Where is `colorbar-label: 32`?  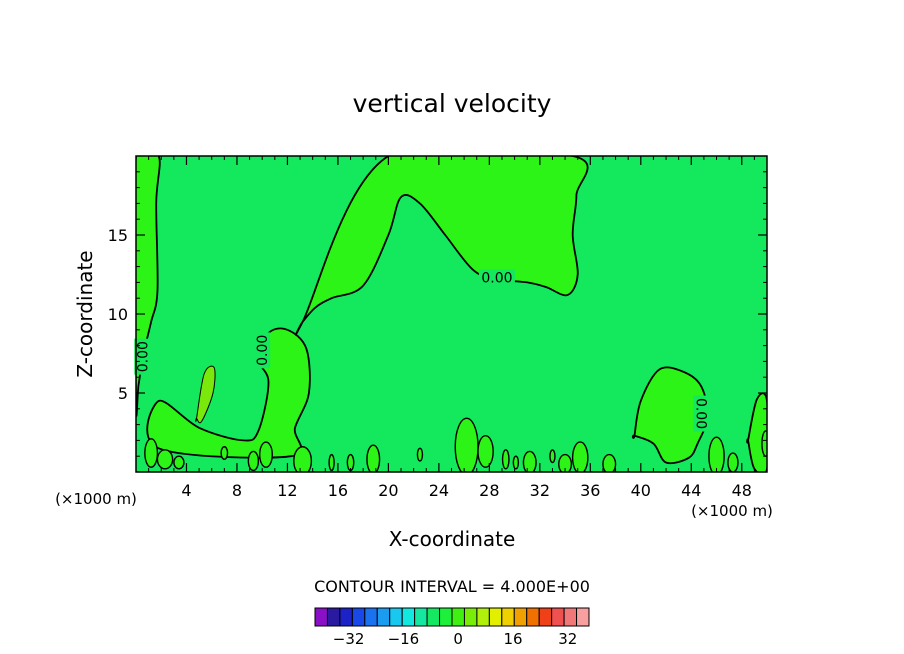 colorbar-label: 32 is located at coordinates (567, 639).